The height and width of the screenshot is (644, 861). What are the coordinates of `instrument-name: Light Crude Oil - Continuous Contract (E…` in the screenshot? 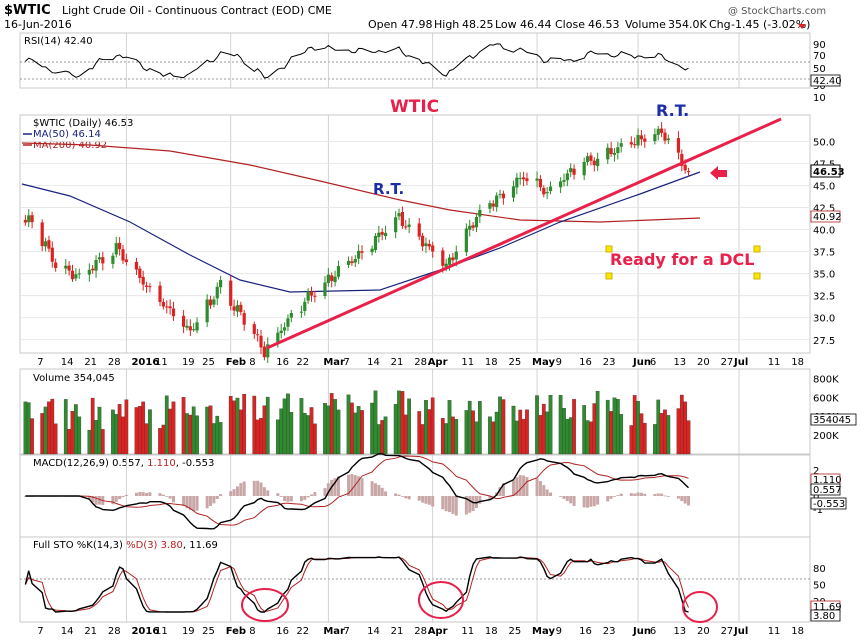 It's located at (197, 10).